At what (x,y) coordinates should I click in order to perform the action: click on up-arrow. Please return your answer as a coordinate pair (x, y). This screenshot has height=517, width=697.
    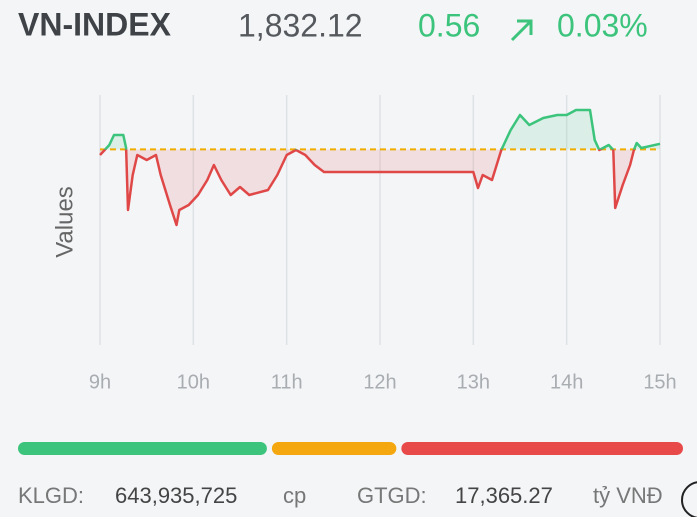
    Looking at the image, I should click on (521, 30).